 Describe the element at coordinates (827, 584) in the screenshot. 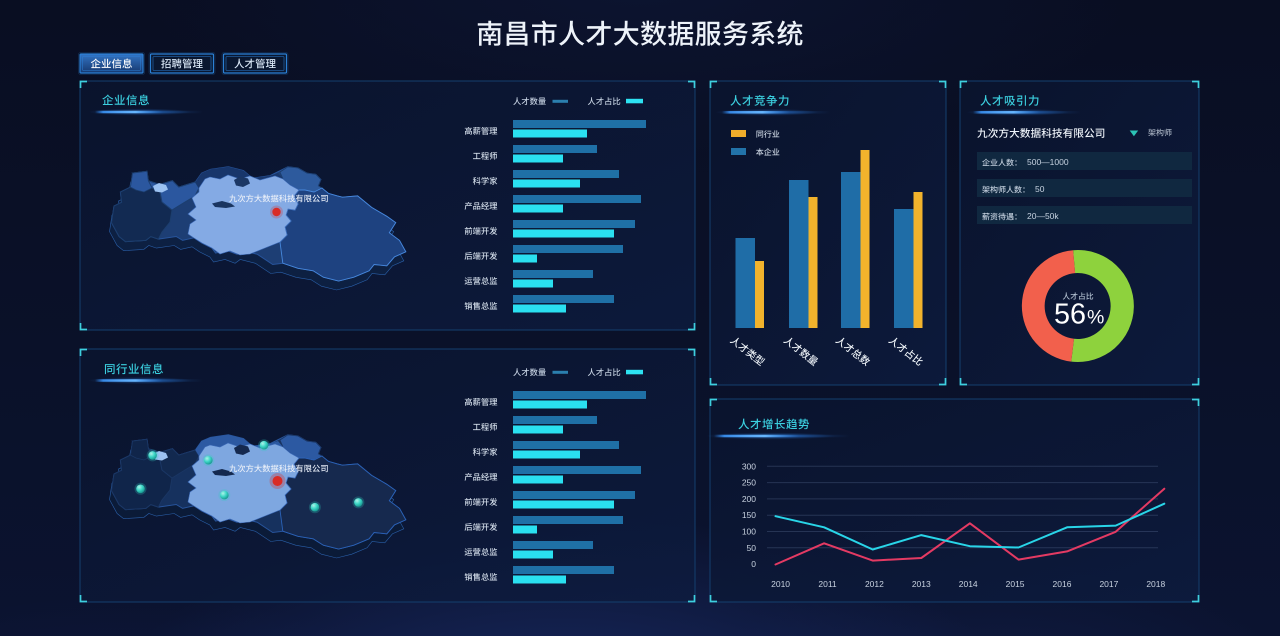

I see `svg-text: 2011` at that location.